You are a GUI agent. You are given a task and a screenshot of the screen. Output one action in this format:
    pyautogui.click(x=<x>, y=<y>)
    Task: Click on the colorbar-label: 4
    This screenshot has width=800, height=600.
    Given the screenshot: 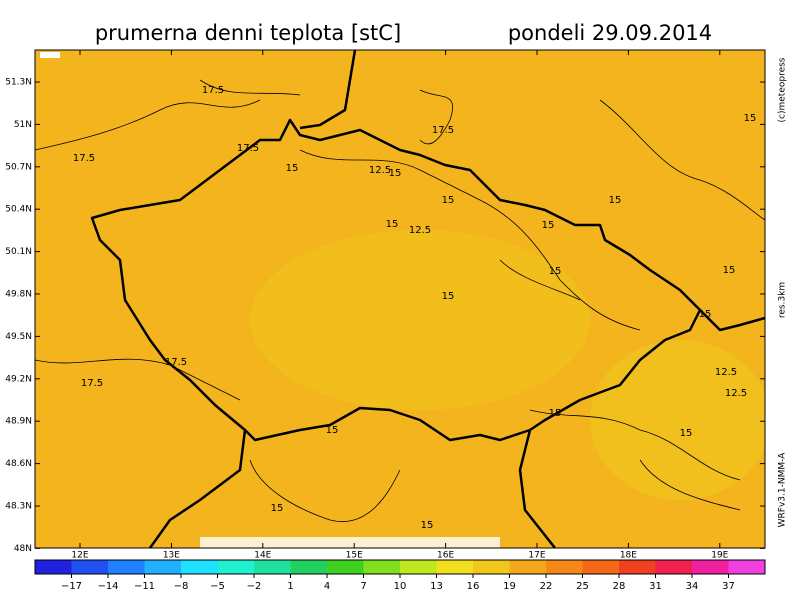 What is the action you would take?
    pyautogui.click(x=327, y=586)
    